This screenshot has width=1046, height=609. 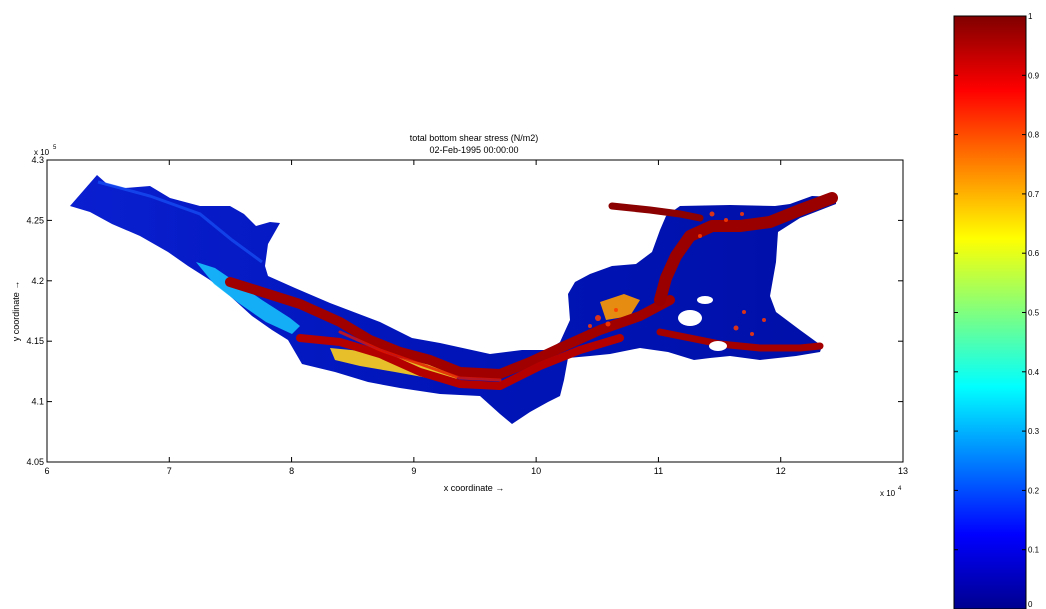 I want to click on colorbar-tick-label: 0.7, so click(x=1034, y=194).